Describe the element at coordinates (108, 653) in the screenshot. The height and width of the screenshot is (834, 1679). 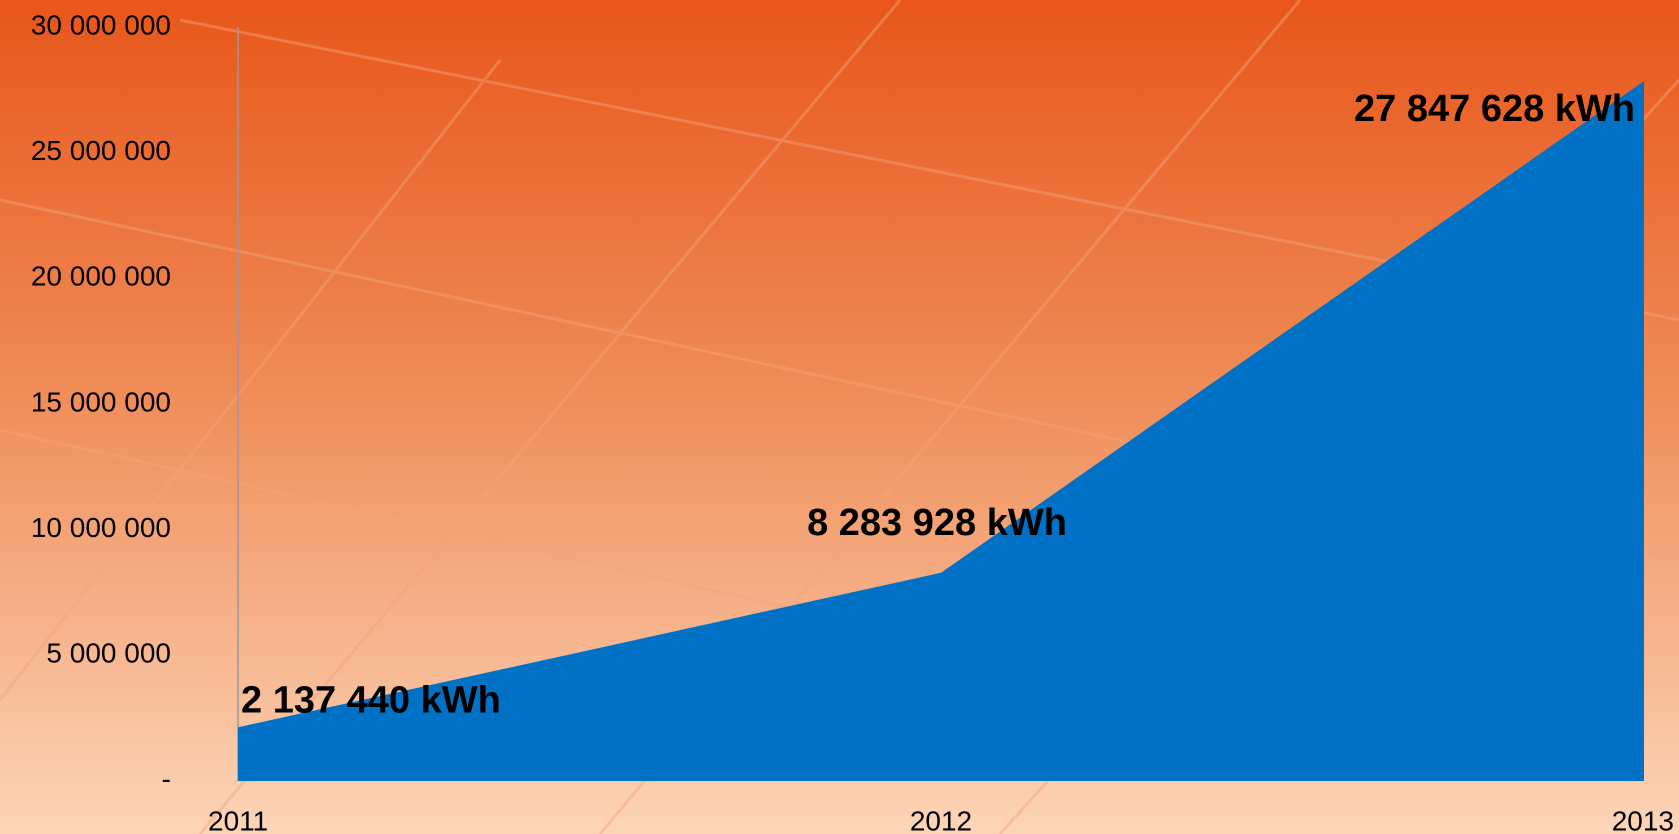
I see `y-tick-label: 5 000 000` at that location.